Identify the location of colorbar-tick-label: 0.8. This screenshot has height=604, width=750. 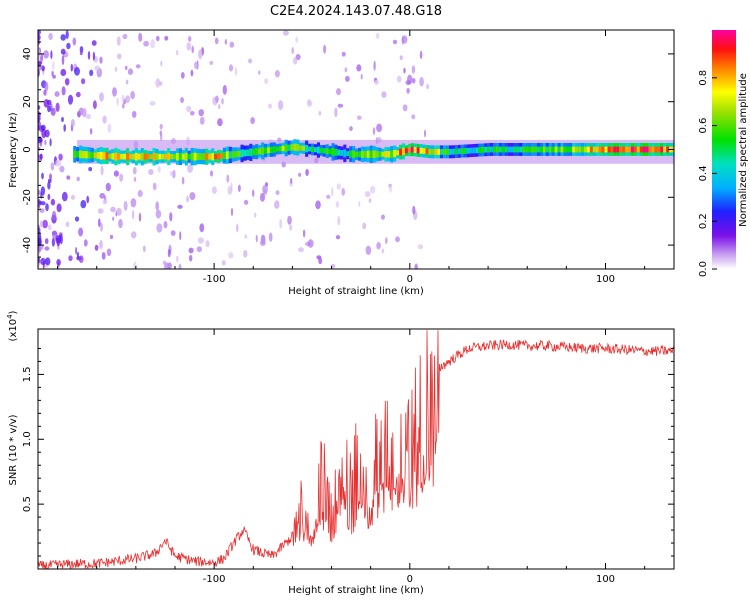
(703, 78).